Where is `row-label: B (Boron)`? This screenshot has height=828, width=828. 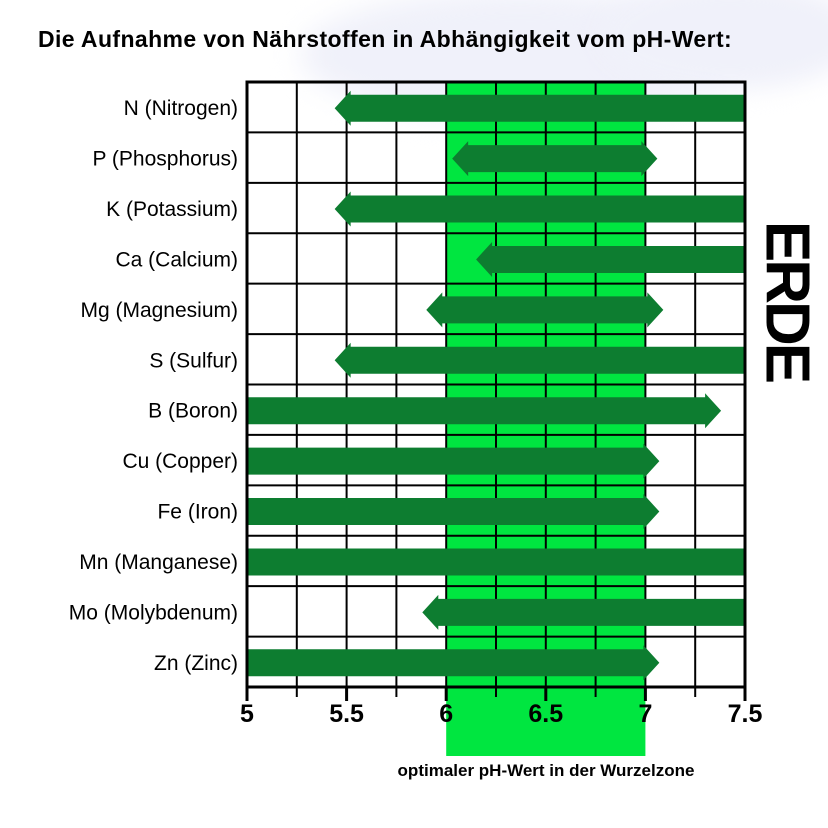 row-label: B (Boron) is located at coordinates (193, 411).